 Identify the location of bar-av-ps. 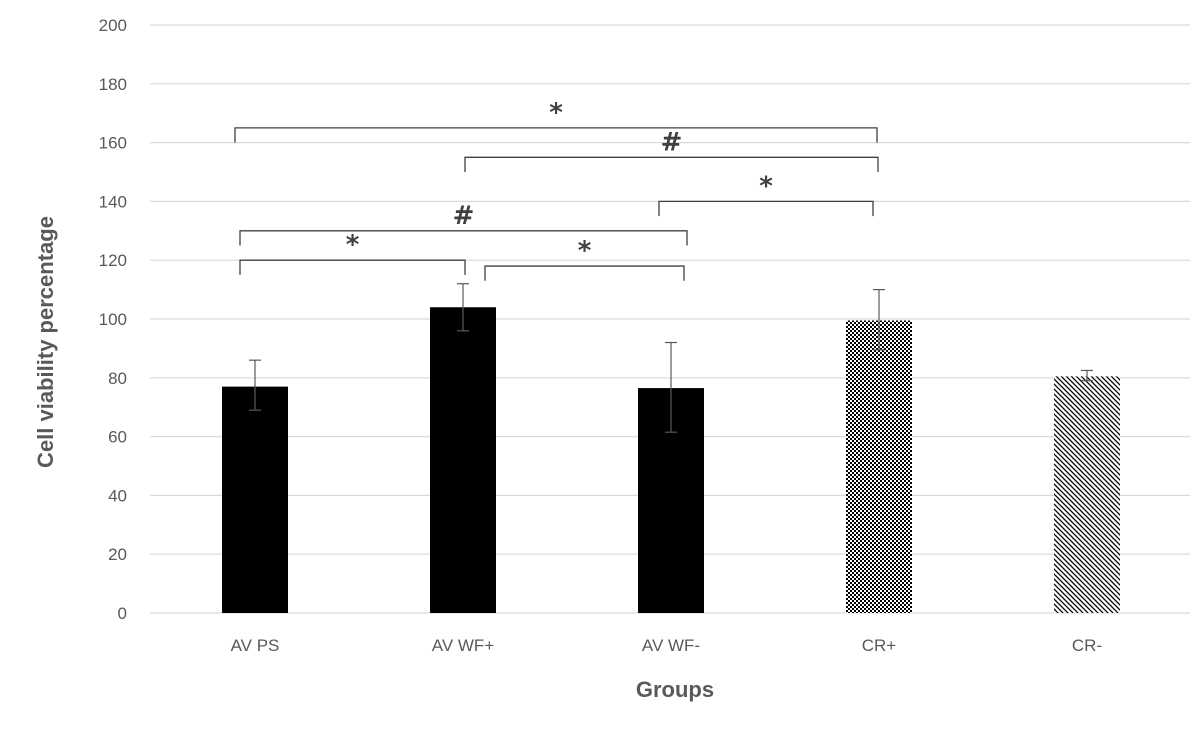
(255, 499).